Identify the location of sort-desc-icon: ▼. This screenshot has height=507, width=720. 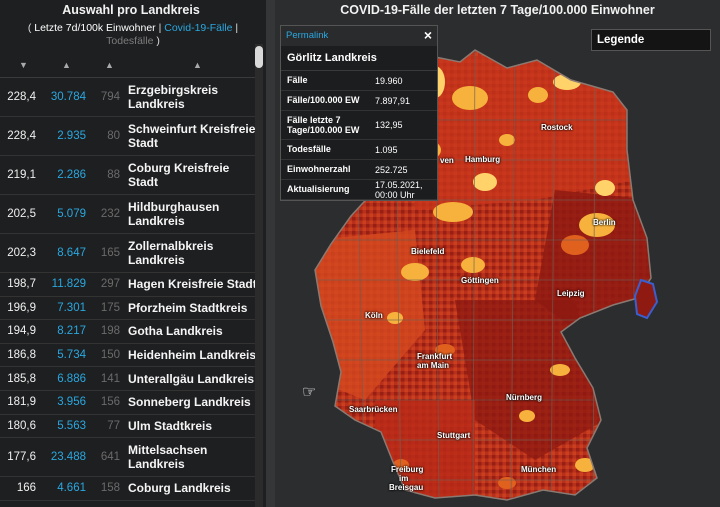
(23, 65).